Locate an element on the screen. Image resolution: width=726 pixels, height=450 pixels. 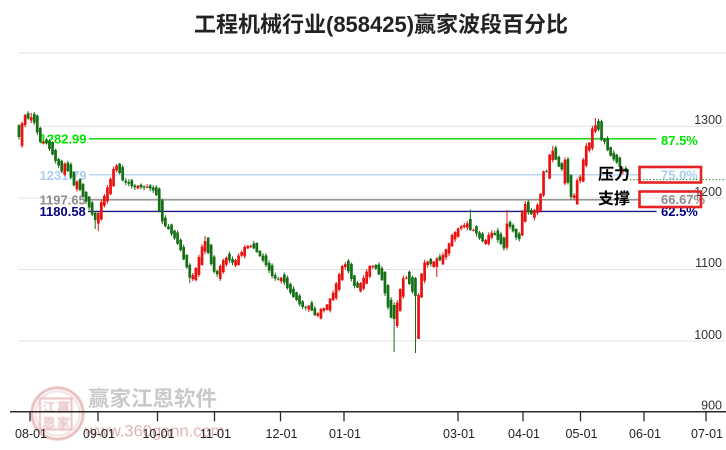
svg-text: 08-01 is located at coordinates (31, 434).